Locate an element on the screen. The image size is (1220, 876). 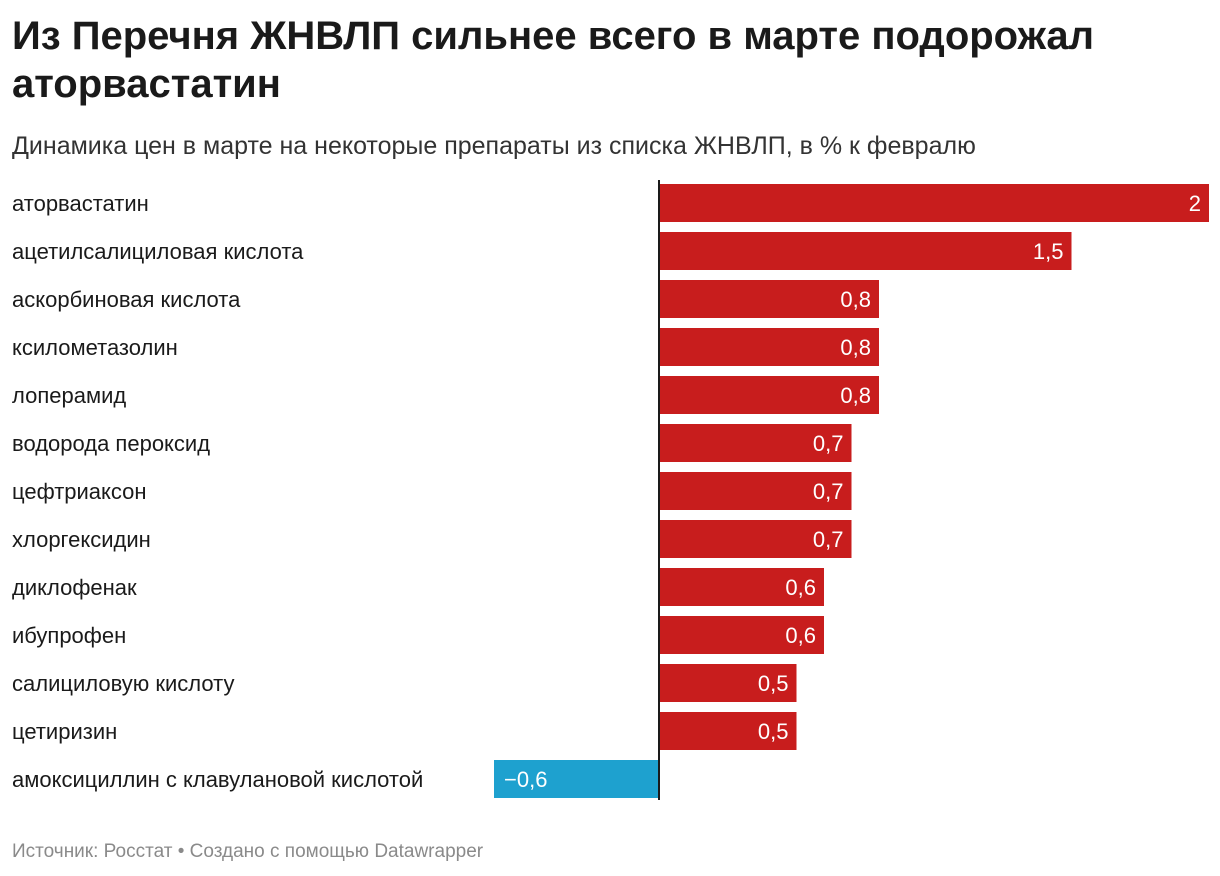
category-label: салициловую кислоту is located at coordinates (123, 683).